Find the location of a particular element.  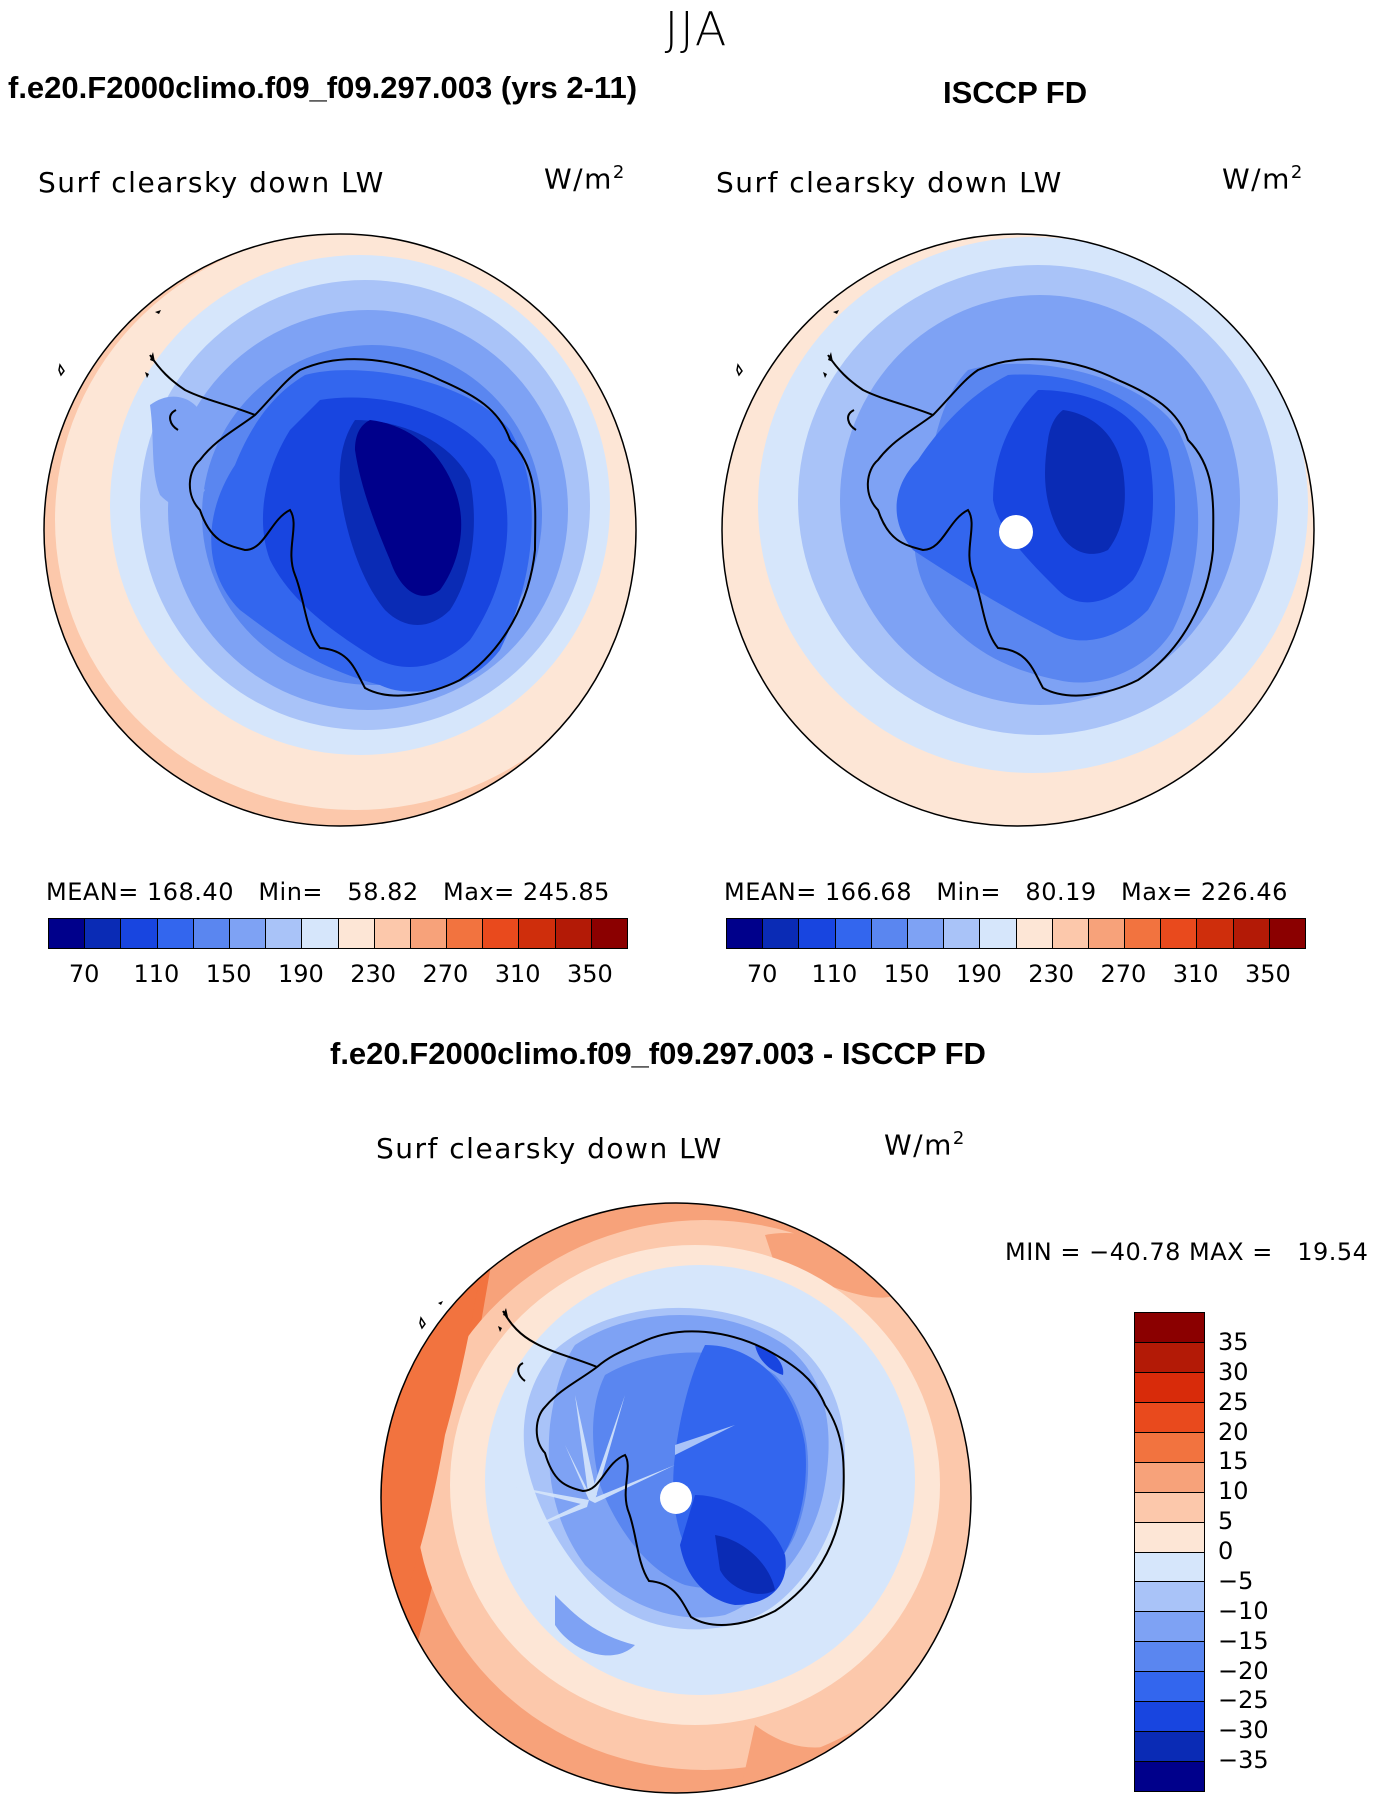

diff-variable-label: Surf clearsky down LW is located at coordinates (549, 1148).